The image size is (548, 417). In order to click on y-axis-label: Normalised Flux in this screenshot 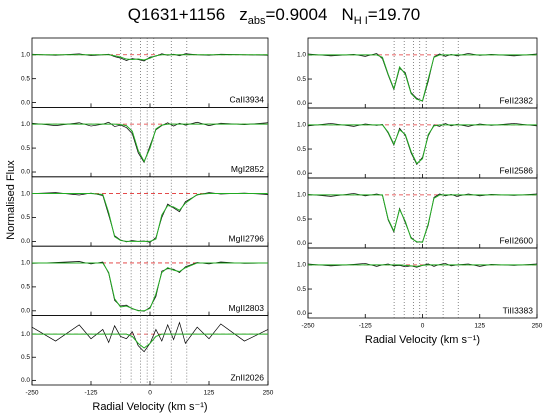, I will do `click(11, 200)`.